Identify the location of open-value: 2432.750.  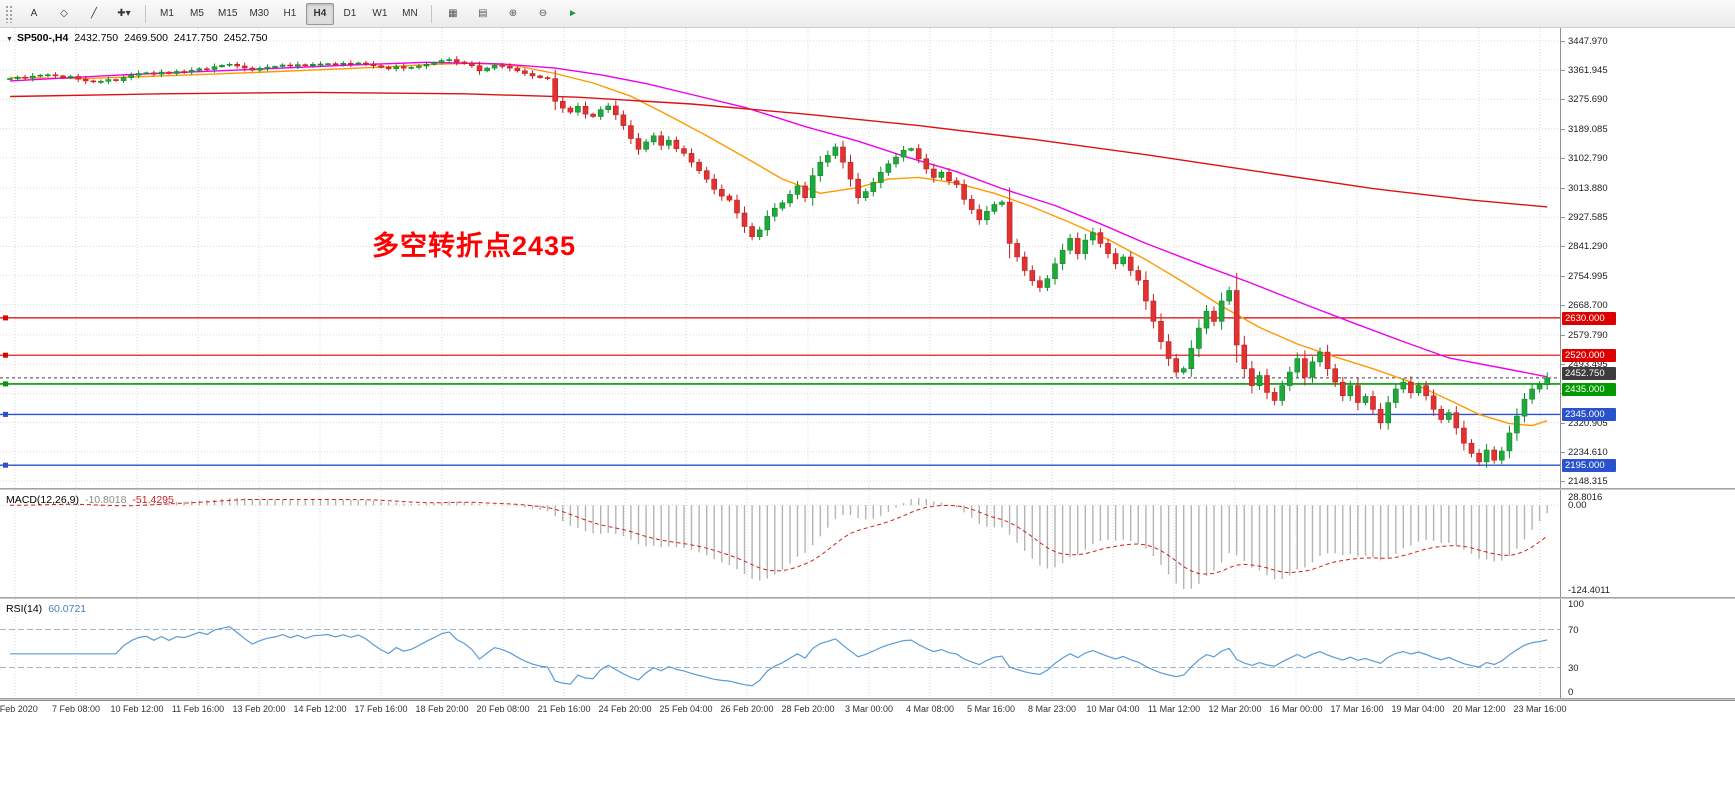
(96, 38).